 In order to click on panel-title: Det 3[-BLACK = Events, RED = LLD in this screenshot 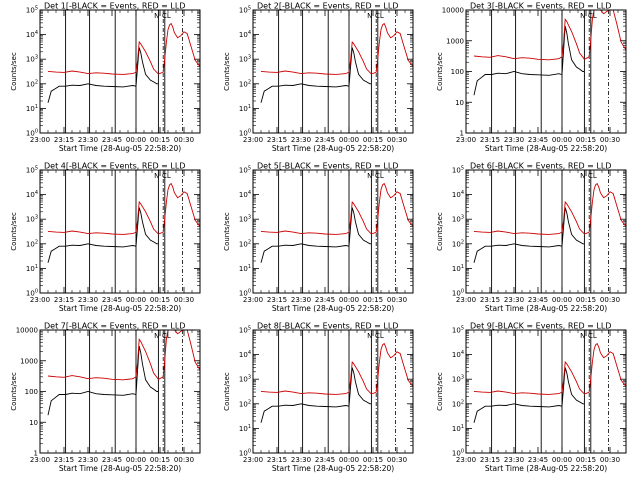, I will do `click(540, 6)`.